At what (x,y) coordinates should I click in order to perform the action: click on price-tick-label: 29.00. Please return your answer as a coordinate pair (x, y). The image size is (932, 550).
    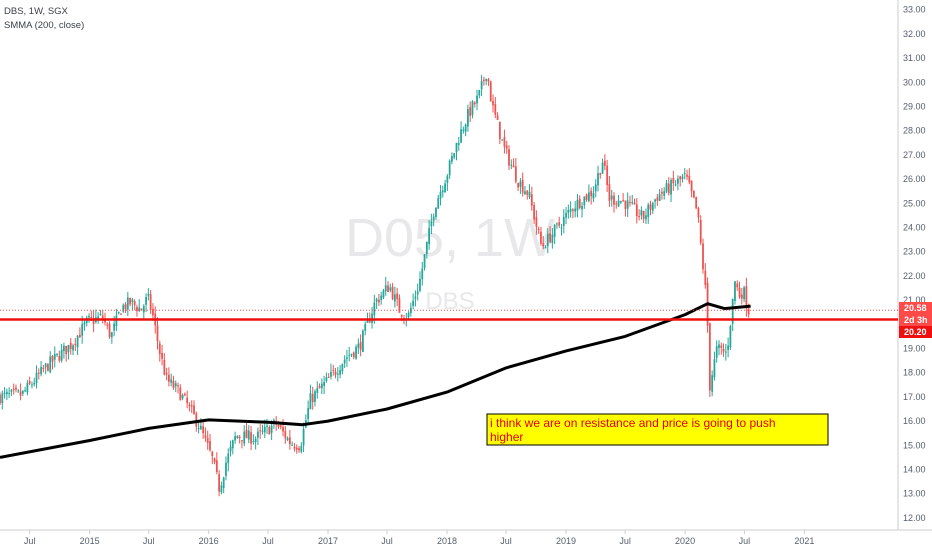
    Looking at the image, I should click on (914, 106).